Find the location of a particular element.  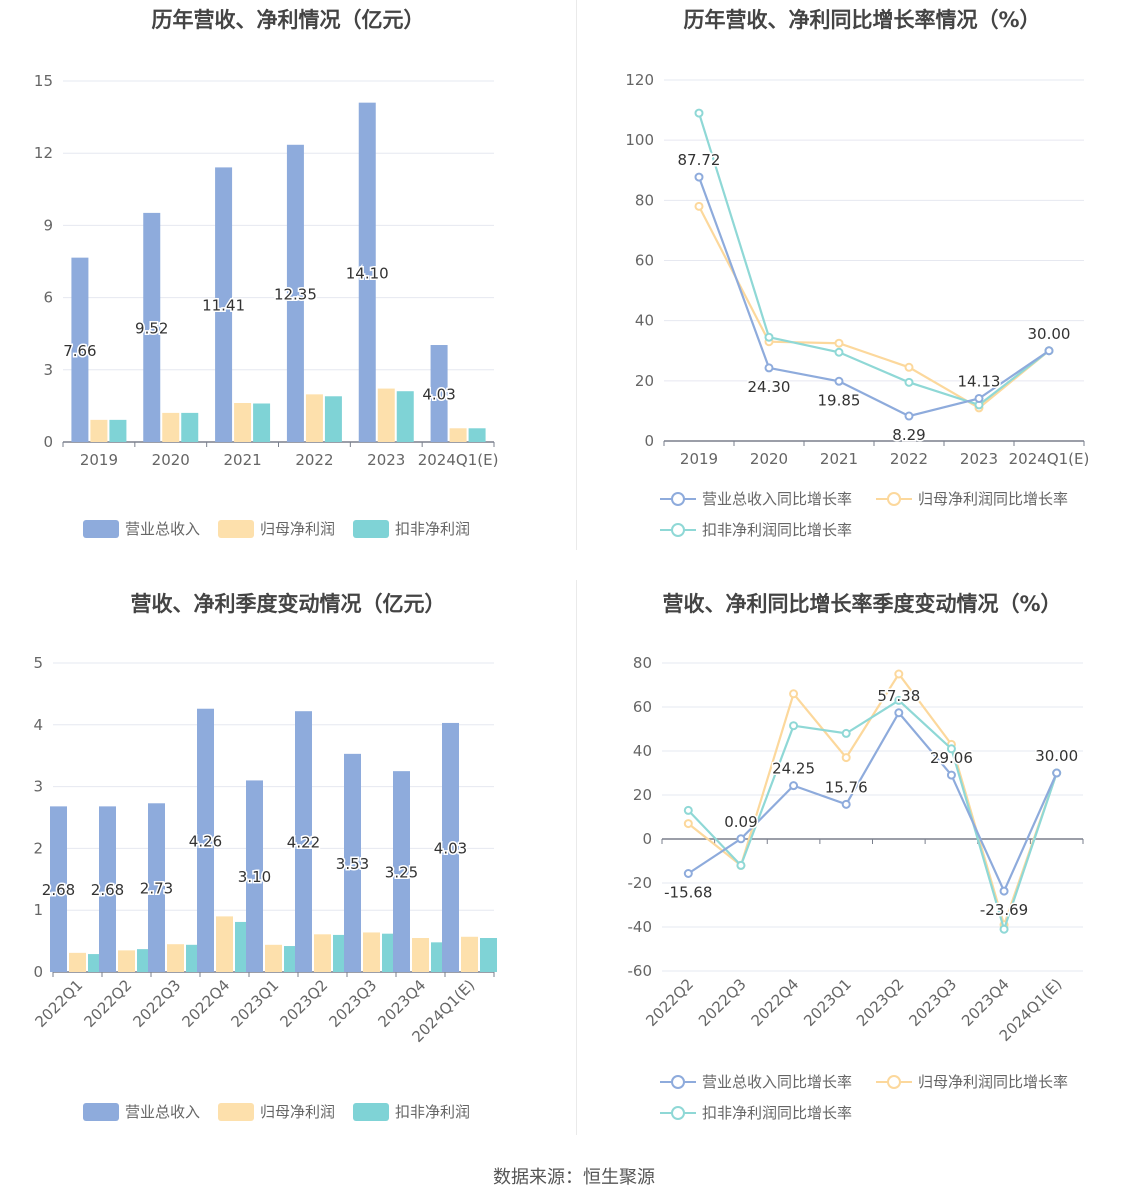

y-tick-label: -60 is located at coordinates (640, 971).